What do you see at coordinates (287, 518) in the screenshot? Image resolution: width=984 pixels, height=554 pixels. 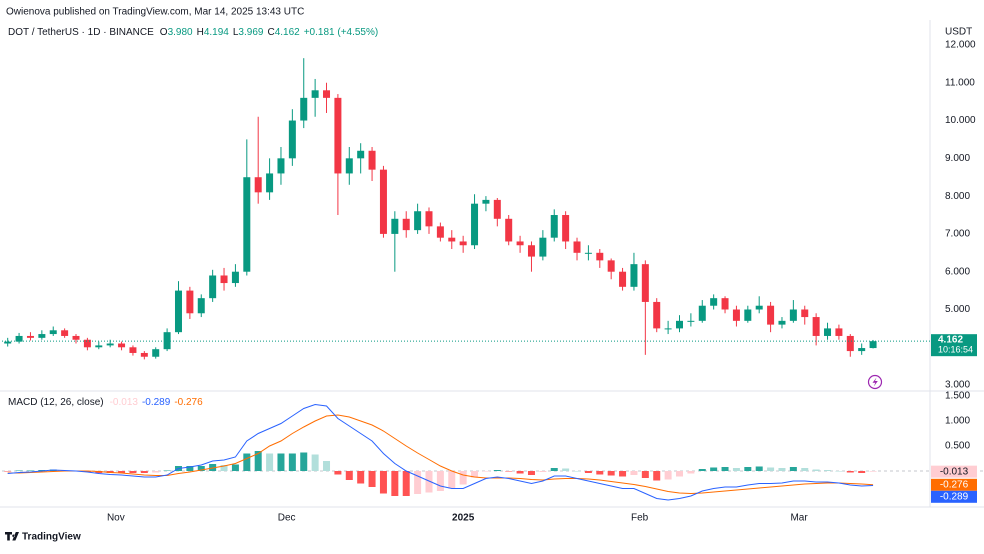 I see `x-tick-label: Dec` at bounding box center [287, 518].